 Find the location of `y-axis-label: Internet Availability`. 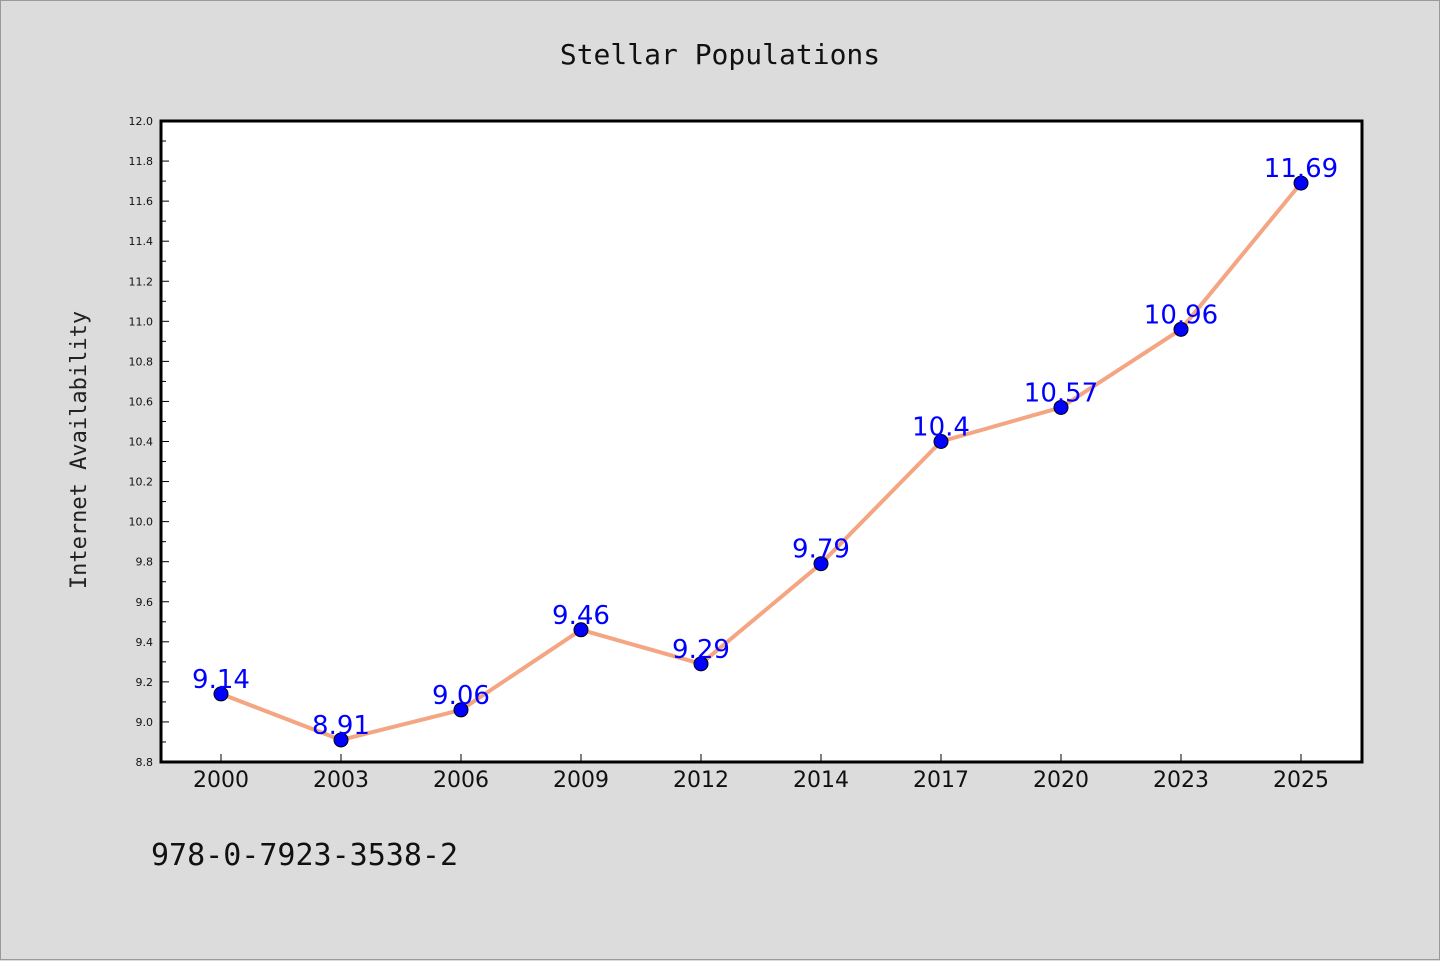

y-axis-label: Internet Availability is located at coordinates (79, 450).